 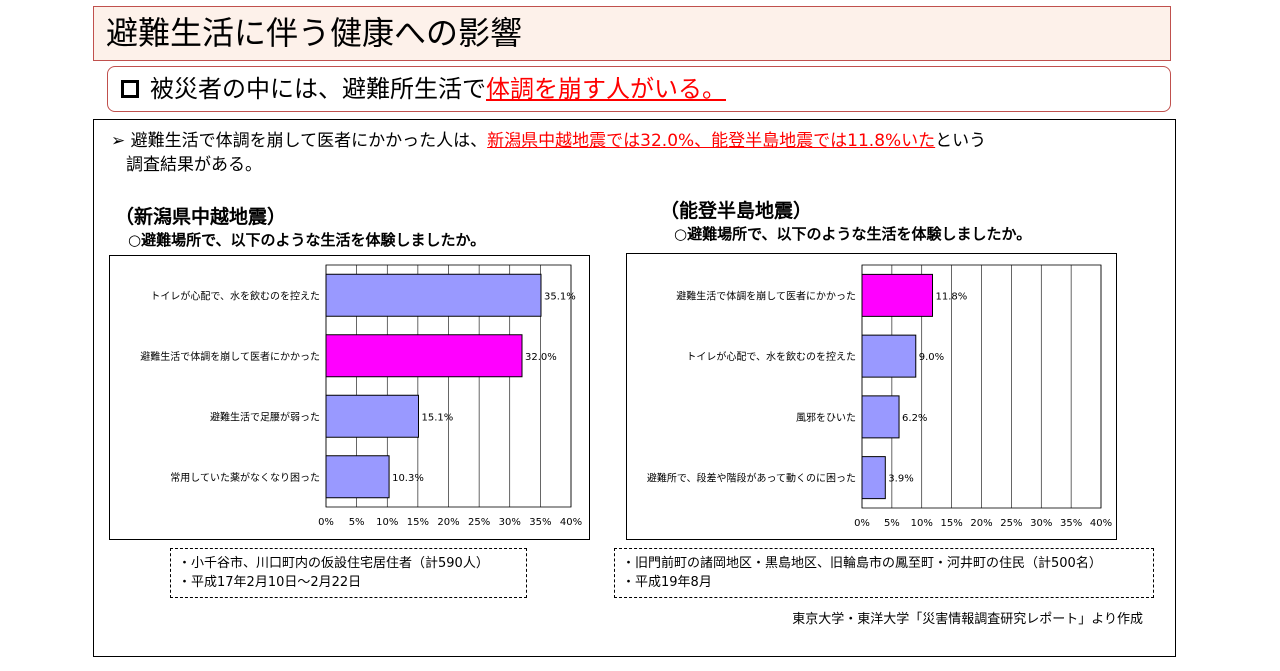 I want to click on right-chart-data-label: 11.8%, so click(x=952, y=296).